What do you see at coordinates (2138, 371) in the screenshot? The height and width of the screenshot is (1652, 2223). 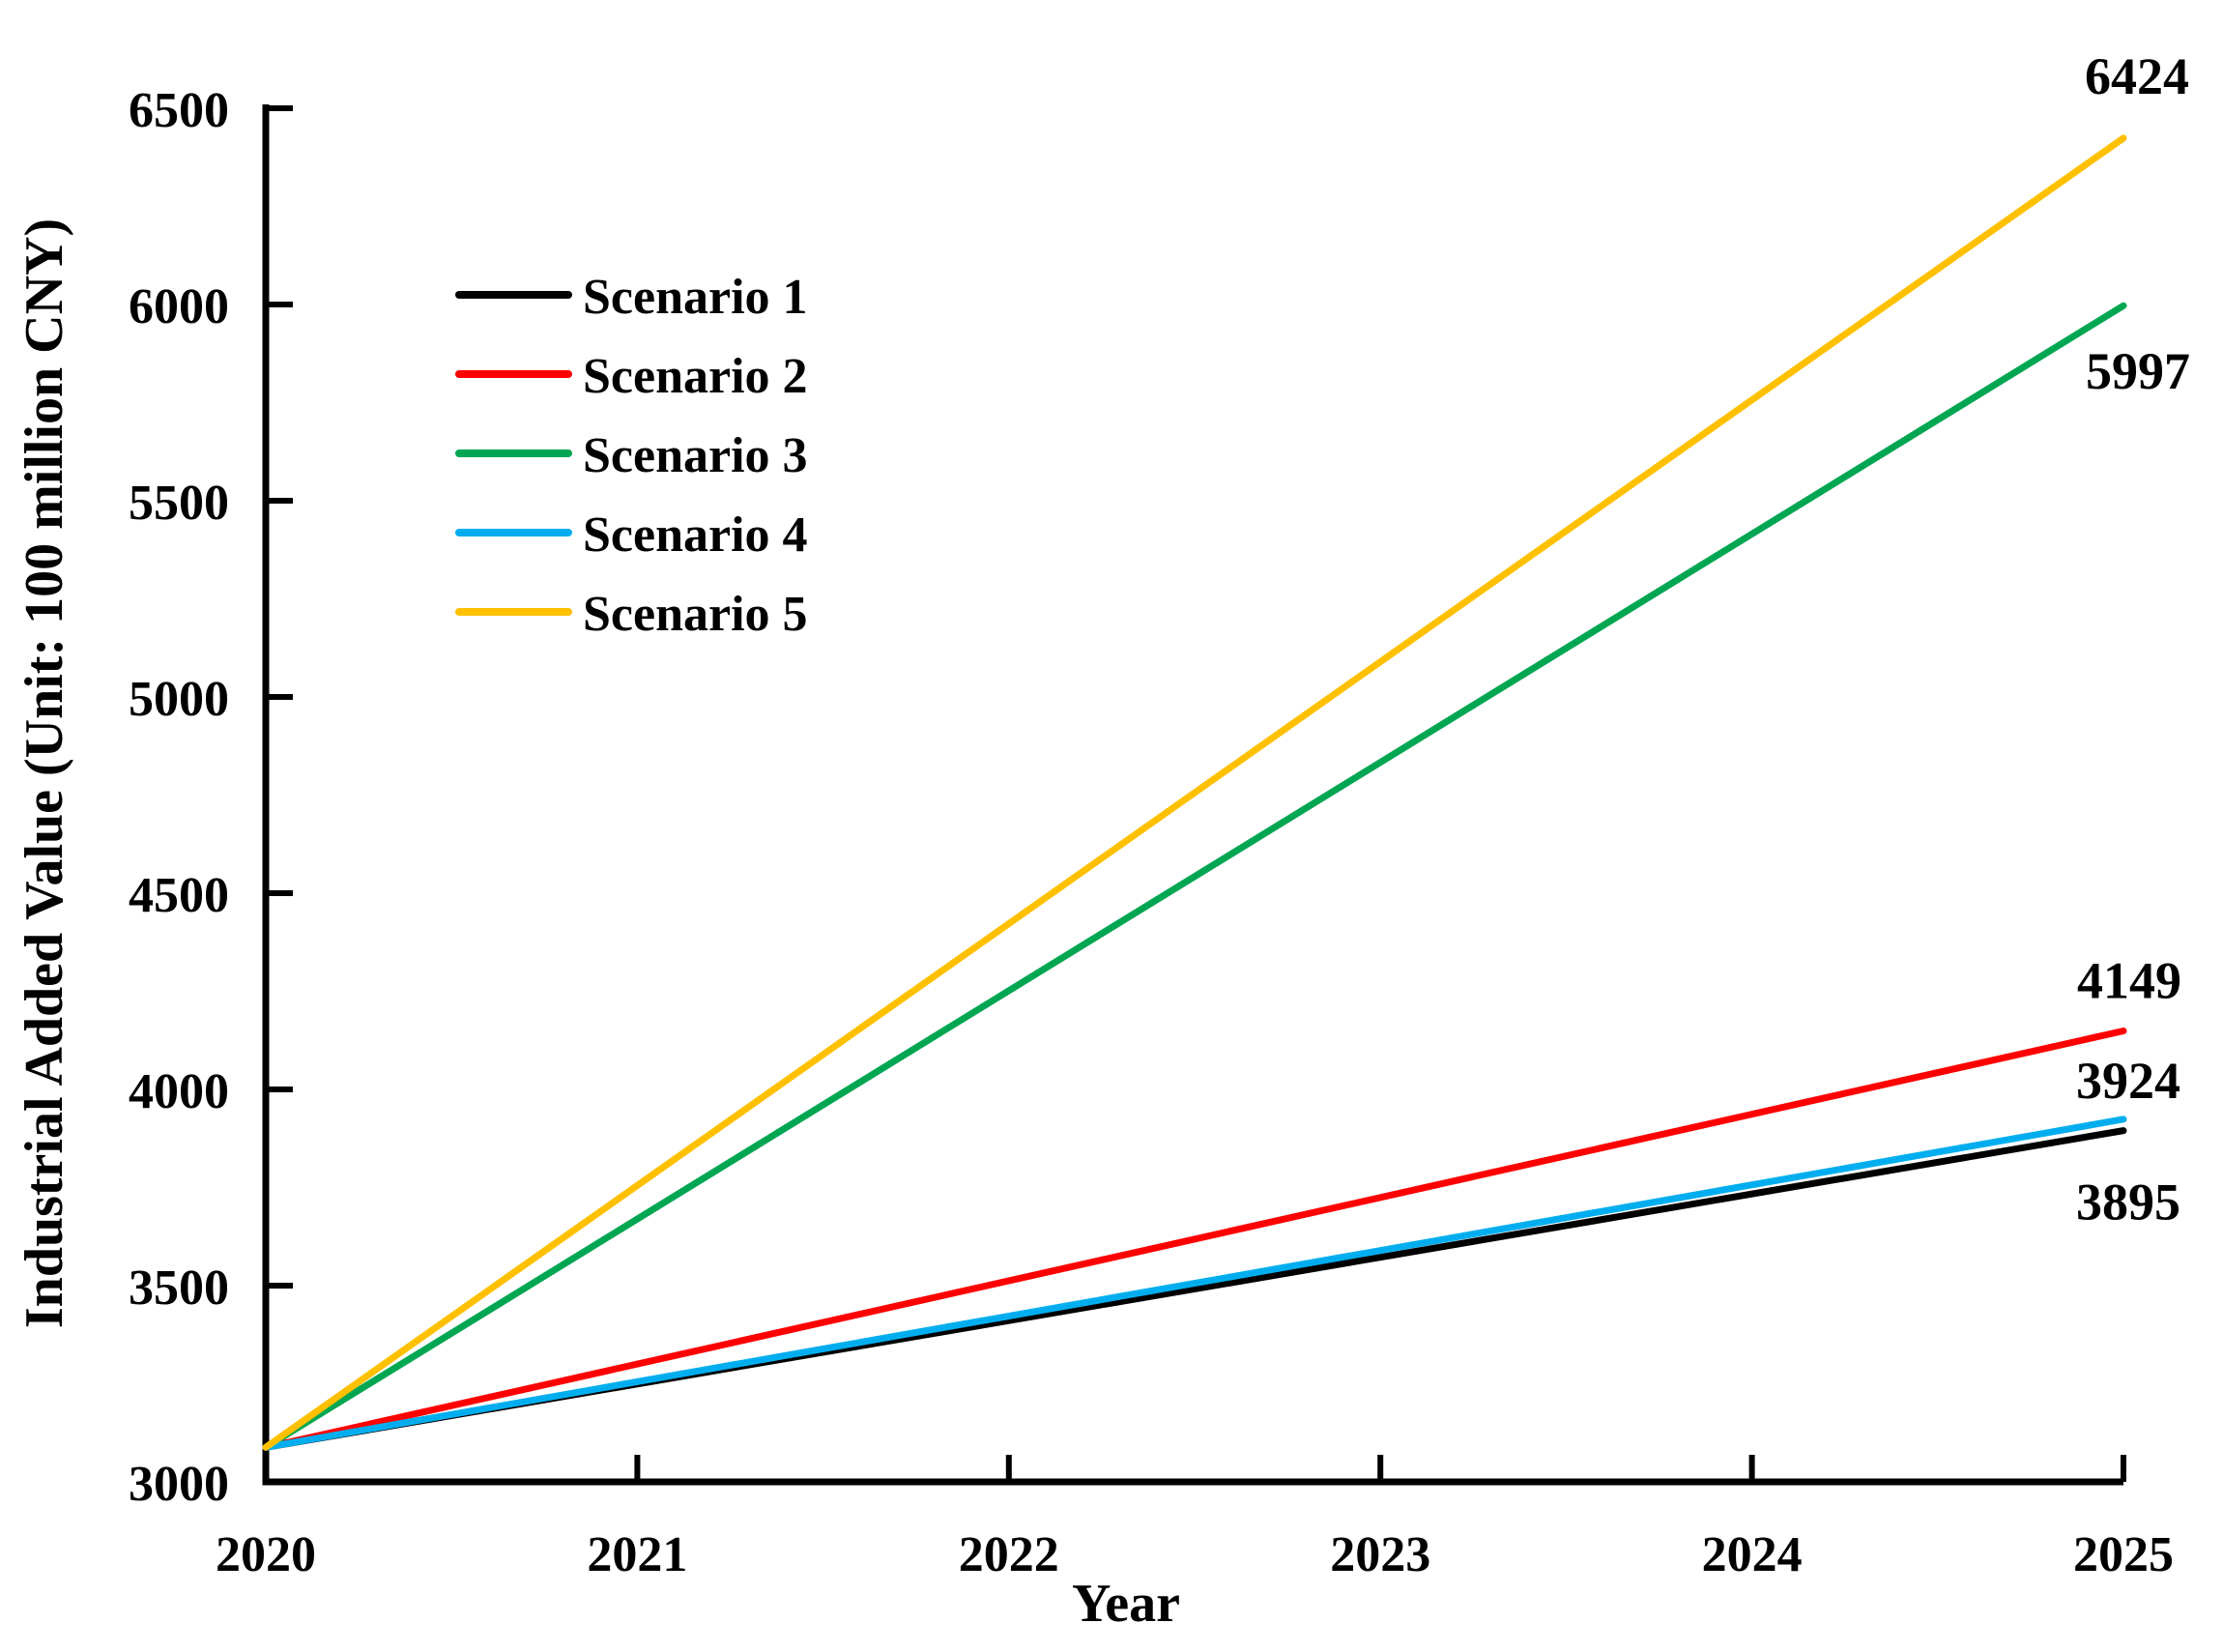 I see `end-value-label-scenario-3: 5997` at bounding box center [2138, 371].